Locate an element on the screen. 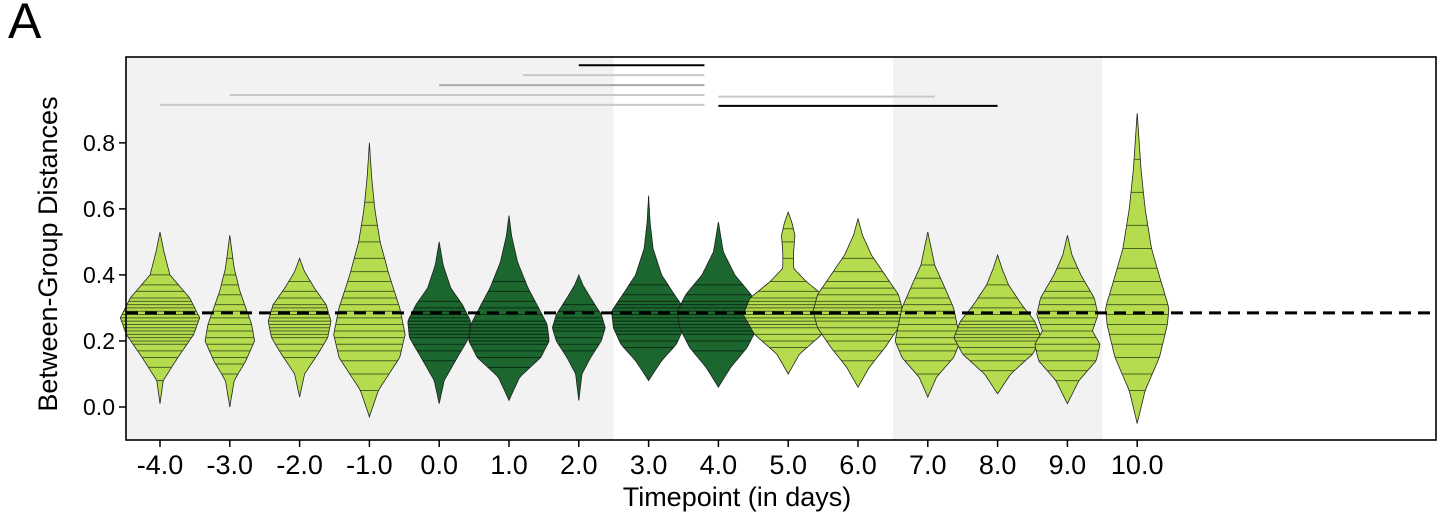  violin-body--1.0 is located at coordinates (369, 280).